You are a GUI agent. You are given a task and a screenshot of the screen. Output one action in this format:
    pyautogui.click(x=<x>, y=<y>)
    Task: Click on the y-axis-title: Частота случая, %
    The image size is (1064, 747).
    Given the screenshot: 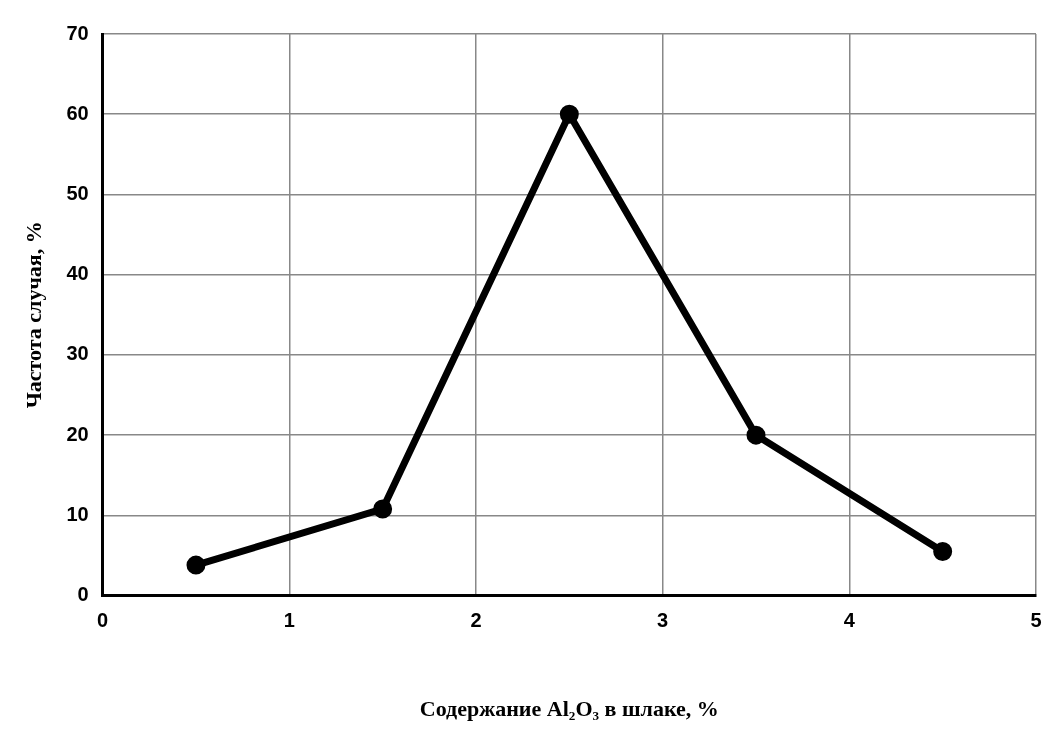 What is the action you would take?
    pyautogui.click(x=33, y=315)
    